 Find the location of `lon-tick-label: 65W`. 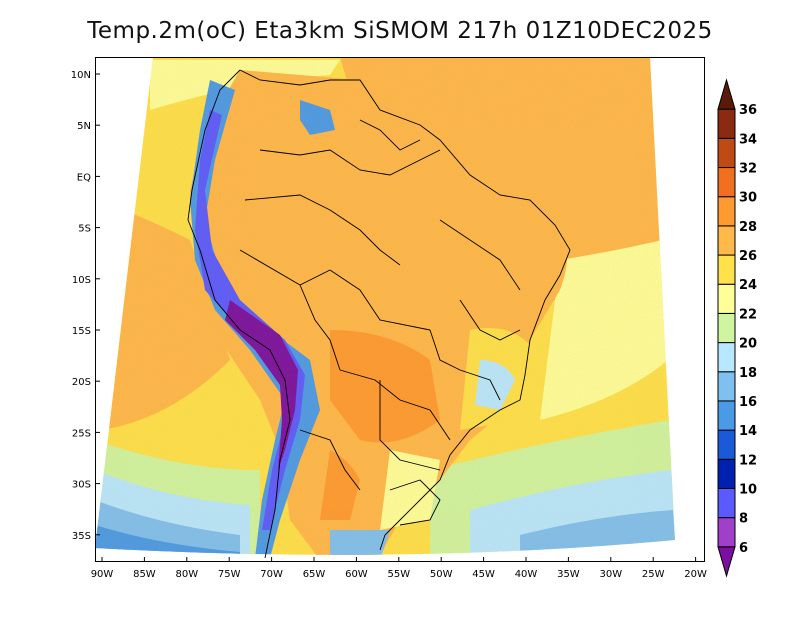

lon-tick-label: 65W is located at coordinates (314, 574).